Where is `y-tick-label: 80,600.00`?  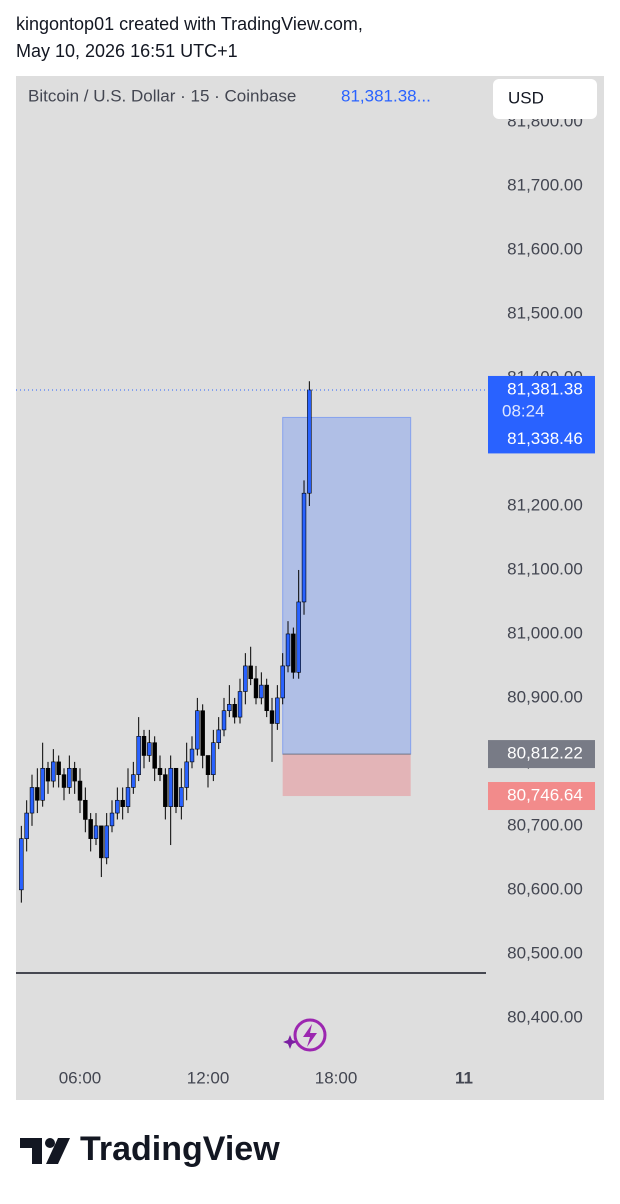 y-tick-label: 80,600.00 is located at coordinates (545, 888).